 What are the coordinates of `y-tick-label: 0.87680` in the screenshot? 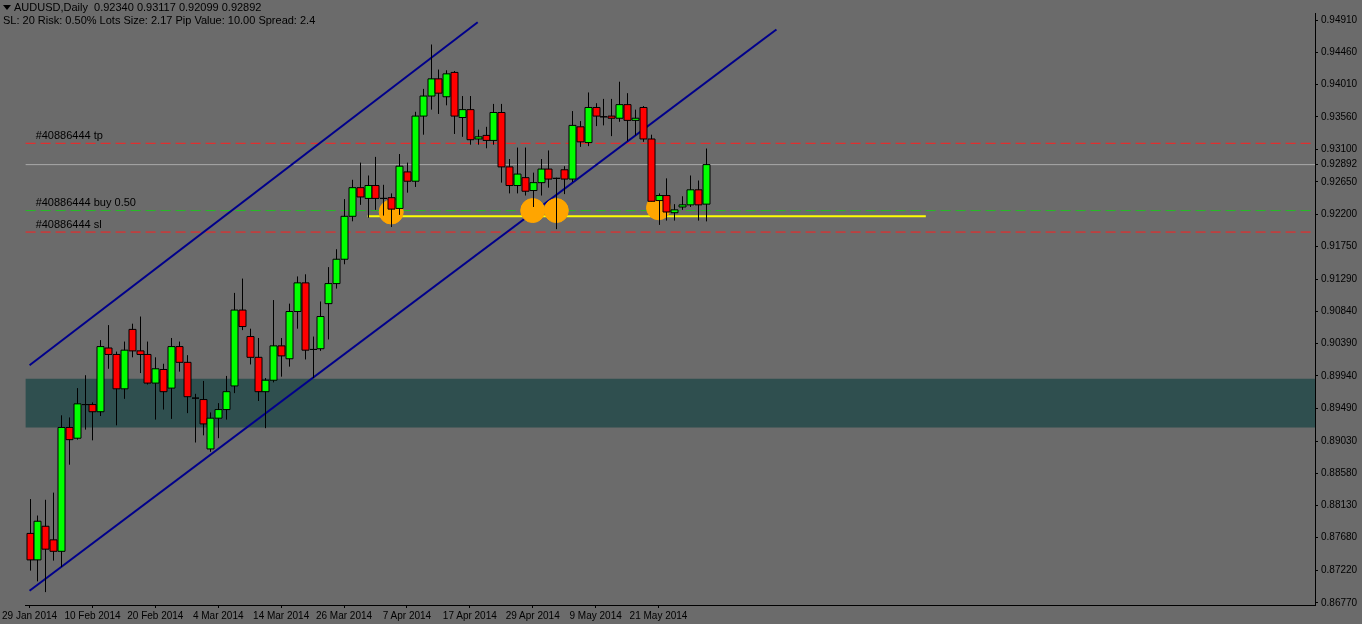 It's located at (1339, 537).